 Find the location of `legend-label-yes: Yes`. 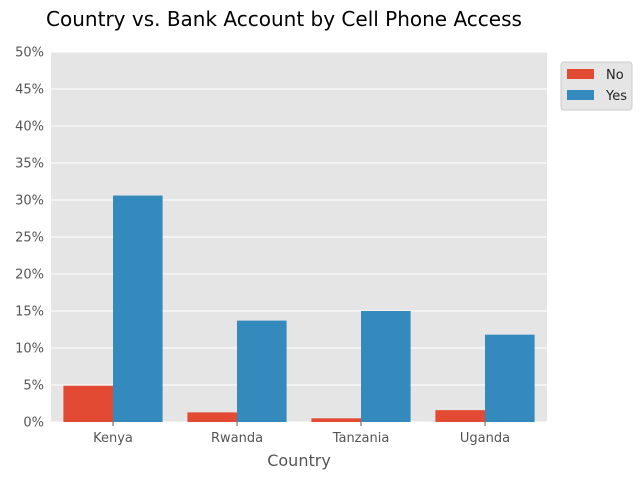

legend-label-yes: Yes is located at coordinates (616, 96).